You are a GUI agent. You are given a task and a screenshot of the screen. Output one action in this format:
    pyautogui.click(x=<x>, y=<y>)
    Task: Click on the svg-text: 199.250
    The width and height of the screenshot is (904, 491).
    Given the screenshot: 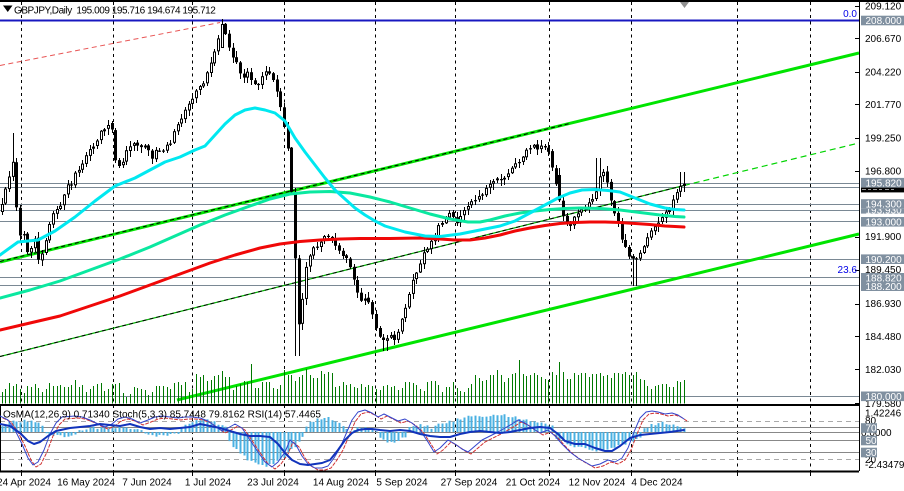 What is the action you would take?
    pyautogui.click(x=883, y=139)
    